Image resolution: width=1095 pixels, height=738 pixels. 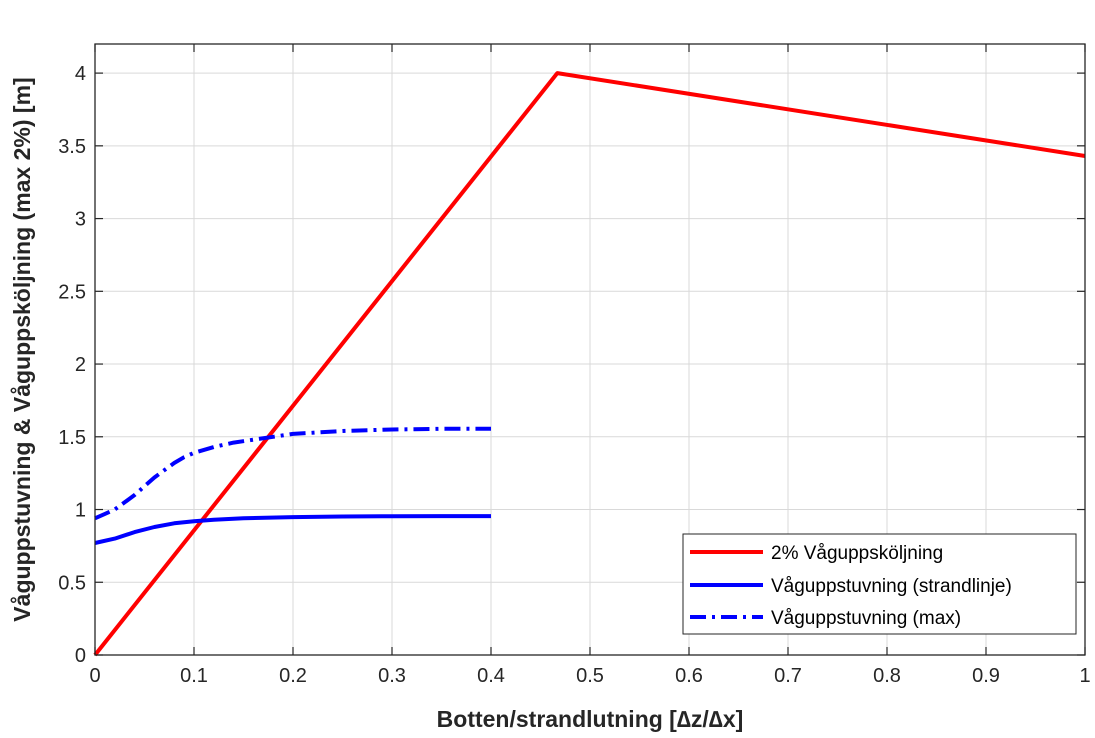 What do you see at coordinates (392, 676) in the screenshot?
I see `x-tick-label: 0.3` at bounding box center [392, 676].